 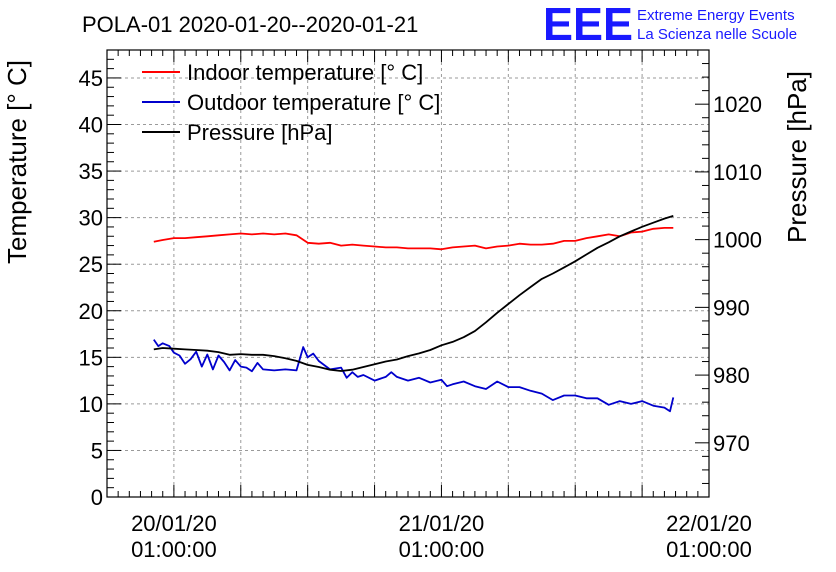 I want to click on right-tick-label: 1020, so click(x=737, y=104).